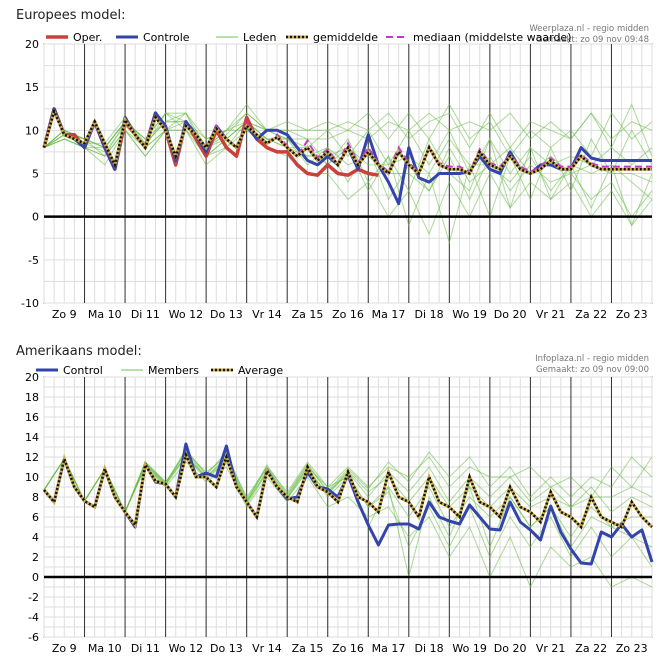 The height and width of the screenshot is (664, 661). Describe the element at coordinates (592, 40) in the screenshot. I see `eu-credit-timestamp: Gemaakt: zo 09 nov 09:48` at that location.